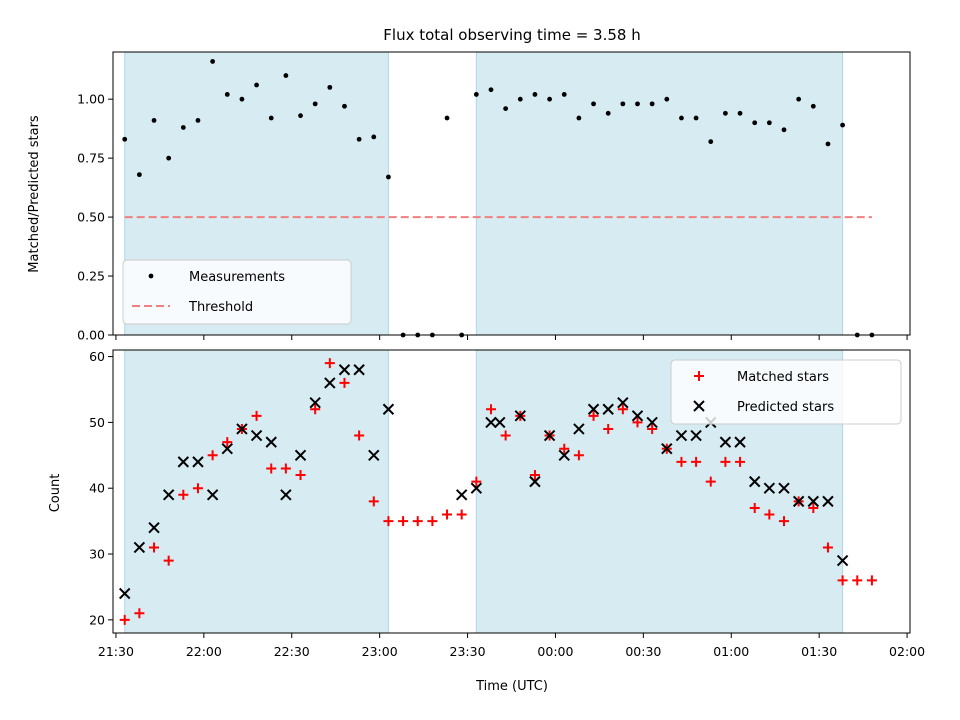 This screenshot has width=960, height=720. Describe the element at coordinates (237, 277) in the screenshot. I see `legend-label-measurements: Measurements` at that location.